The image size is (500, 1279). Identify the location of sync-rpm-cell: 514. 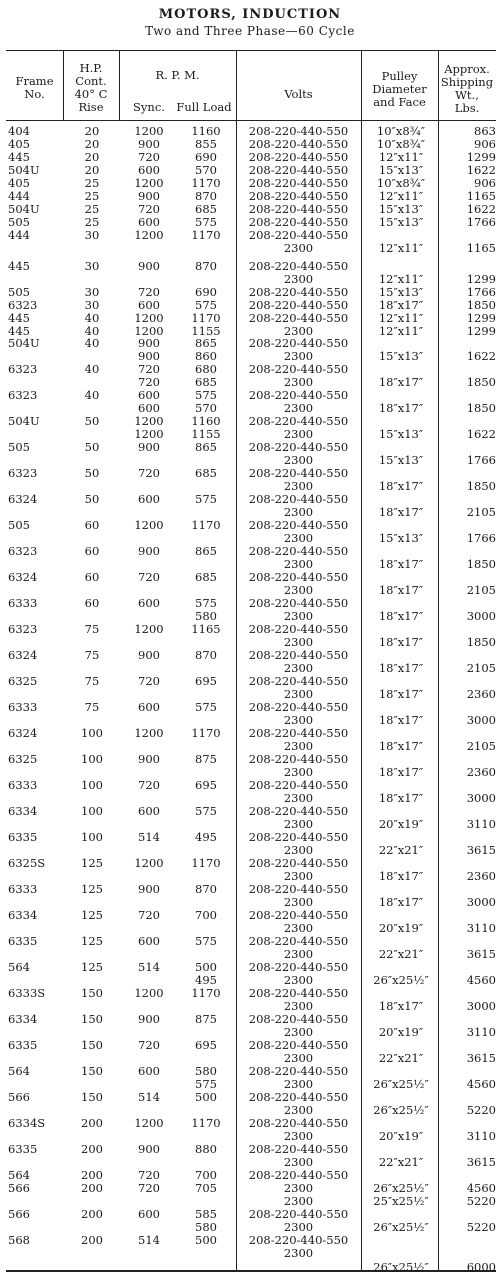
(149, 837).